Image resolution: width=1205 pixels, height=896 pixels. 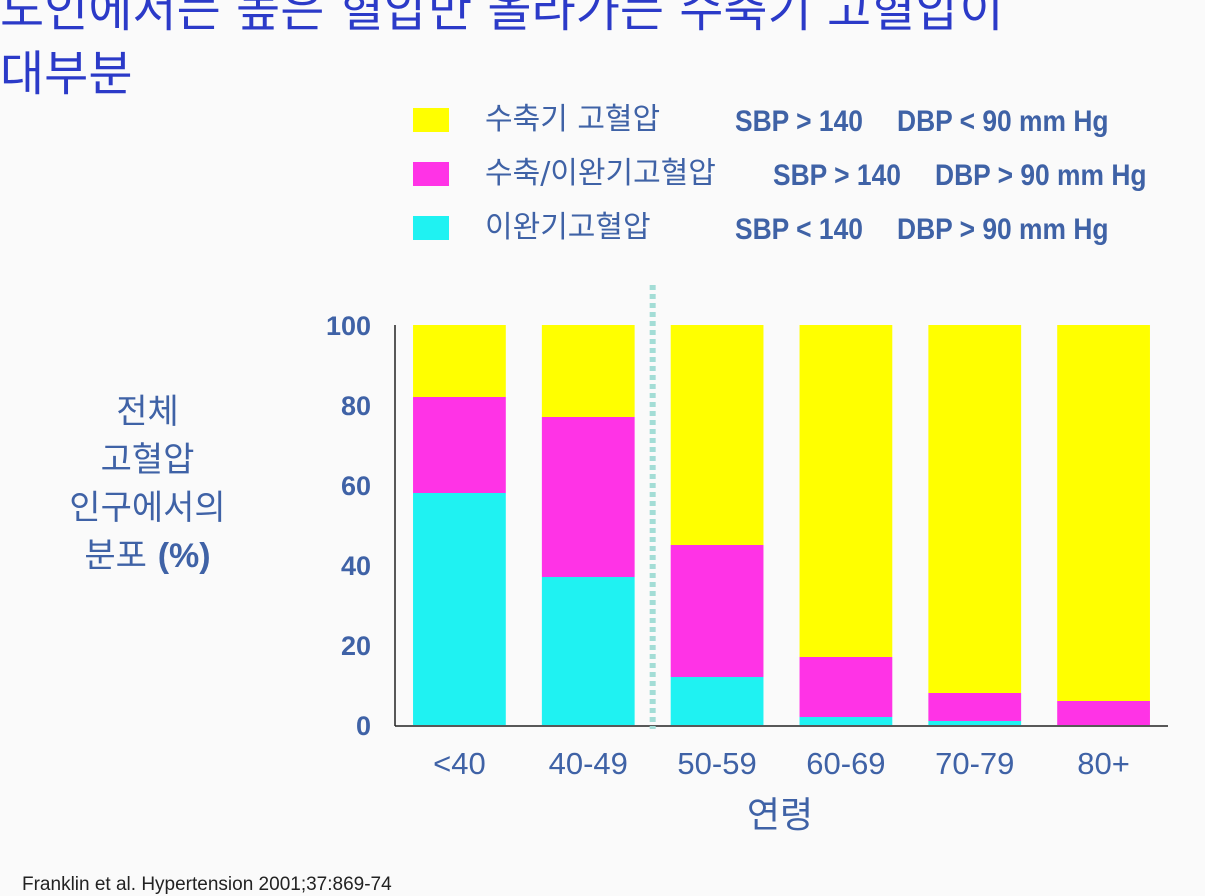 What do you see at coordinates (147, 508) in the screenshot?
I see `y-axis-label-line-3: 인구에서의` at bounding box center [147, 508].